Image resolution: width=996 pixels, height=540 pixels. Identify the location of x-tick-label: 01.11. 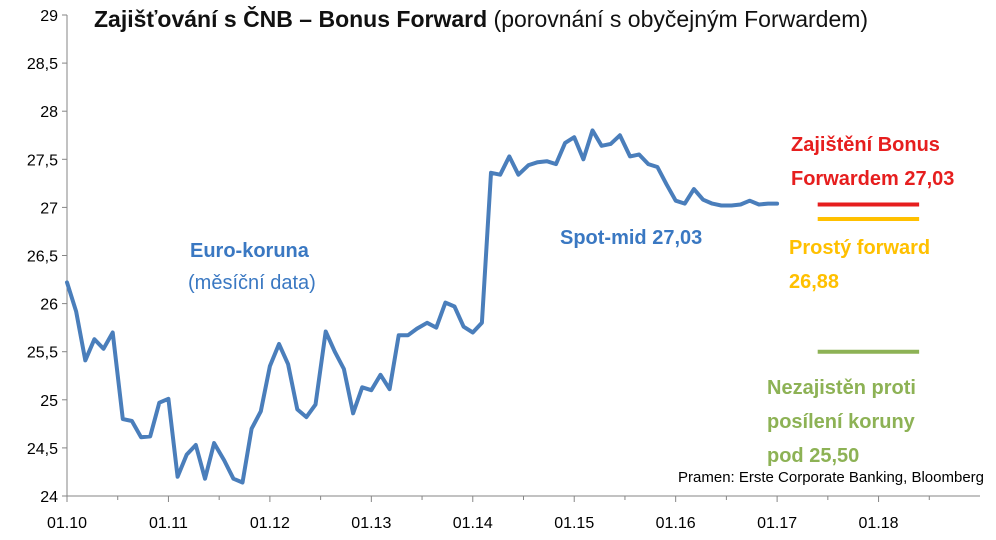
(168, 523).